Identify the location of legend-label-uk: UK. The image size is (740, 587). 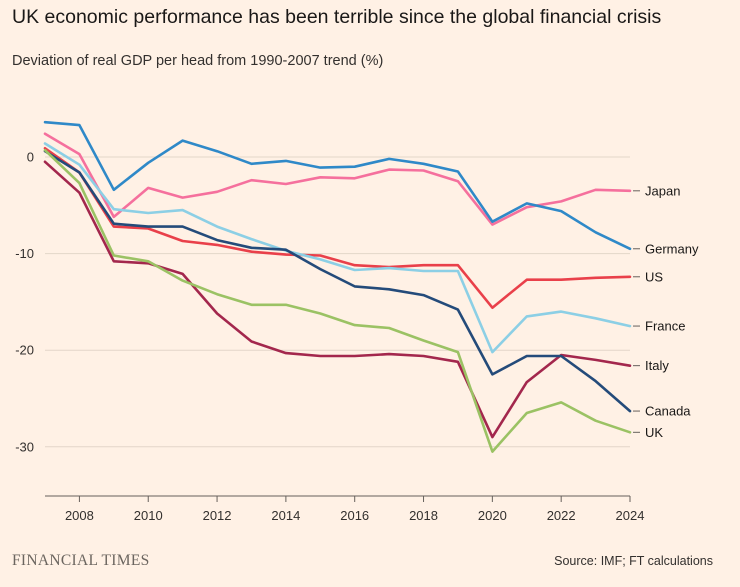
(654, 432).